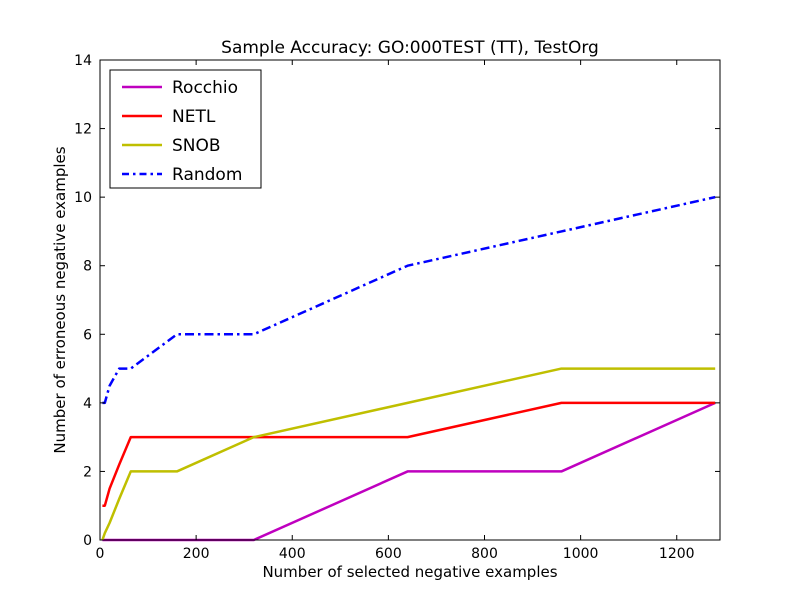 The height and width of the screenshot is (600, 800). What do you see at coordinates (83, 130) in the screenshot?
I see `y-tick-label: 12` at bounding box center [83, 130].